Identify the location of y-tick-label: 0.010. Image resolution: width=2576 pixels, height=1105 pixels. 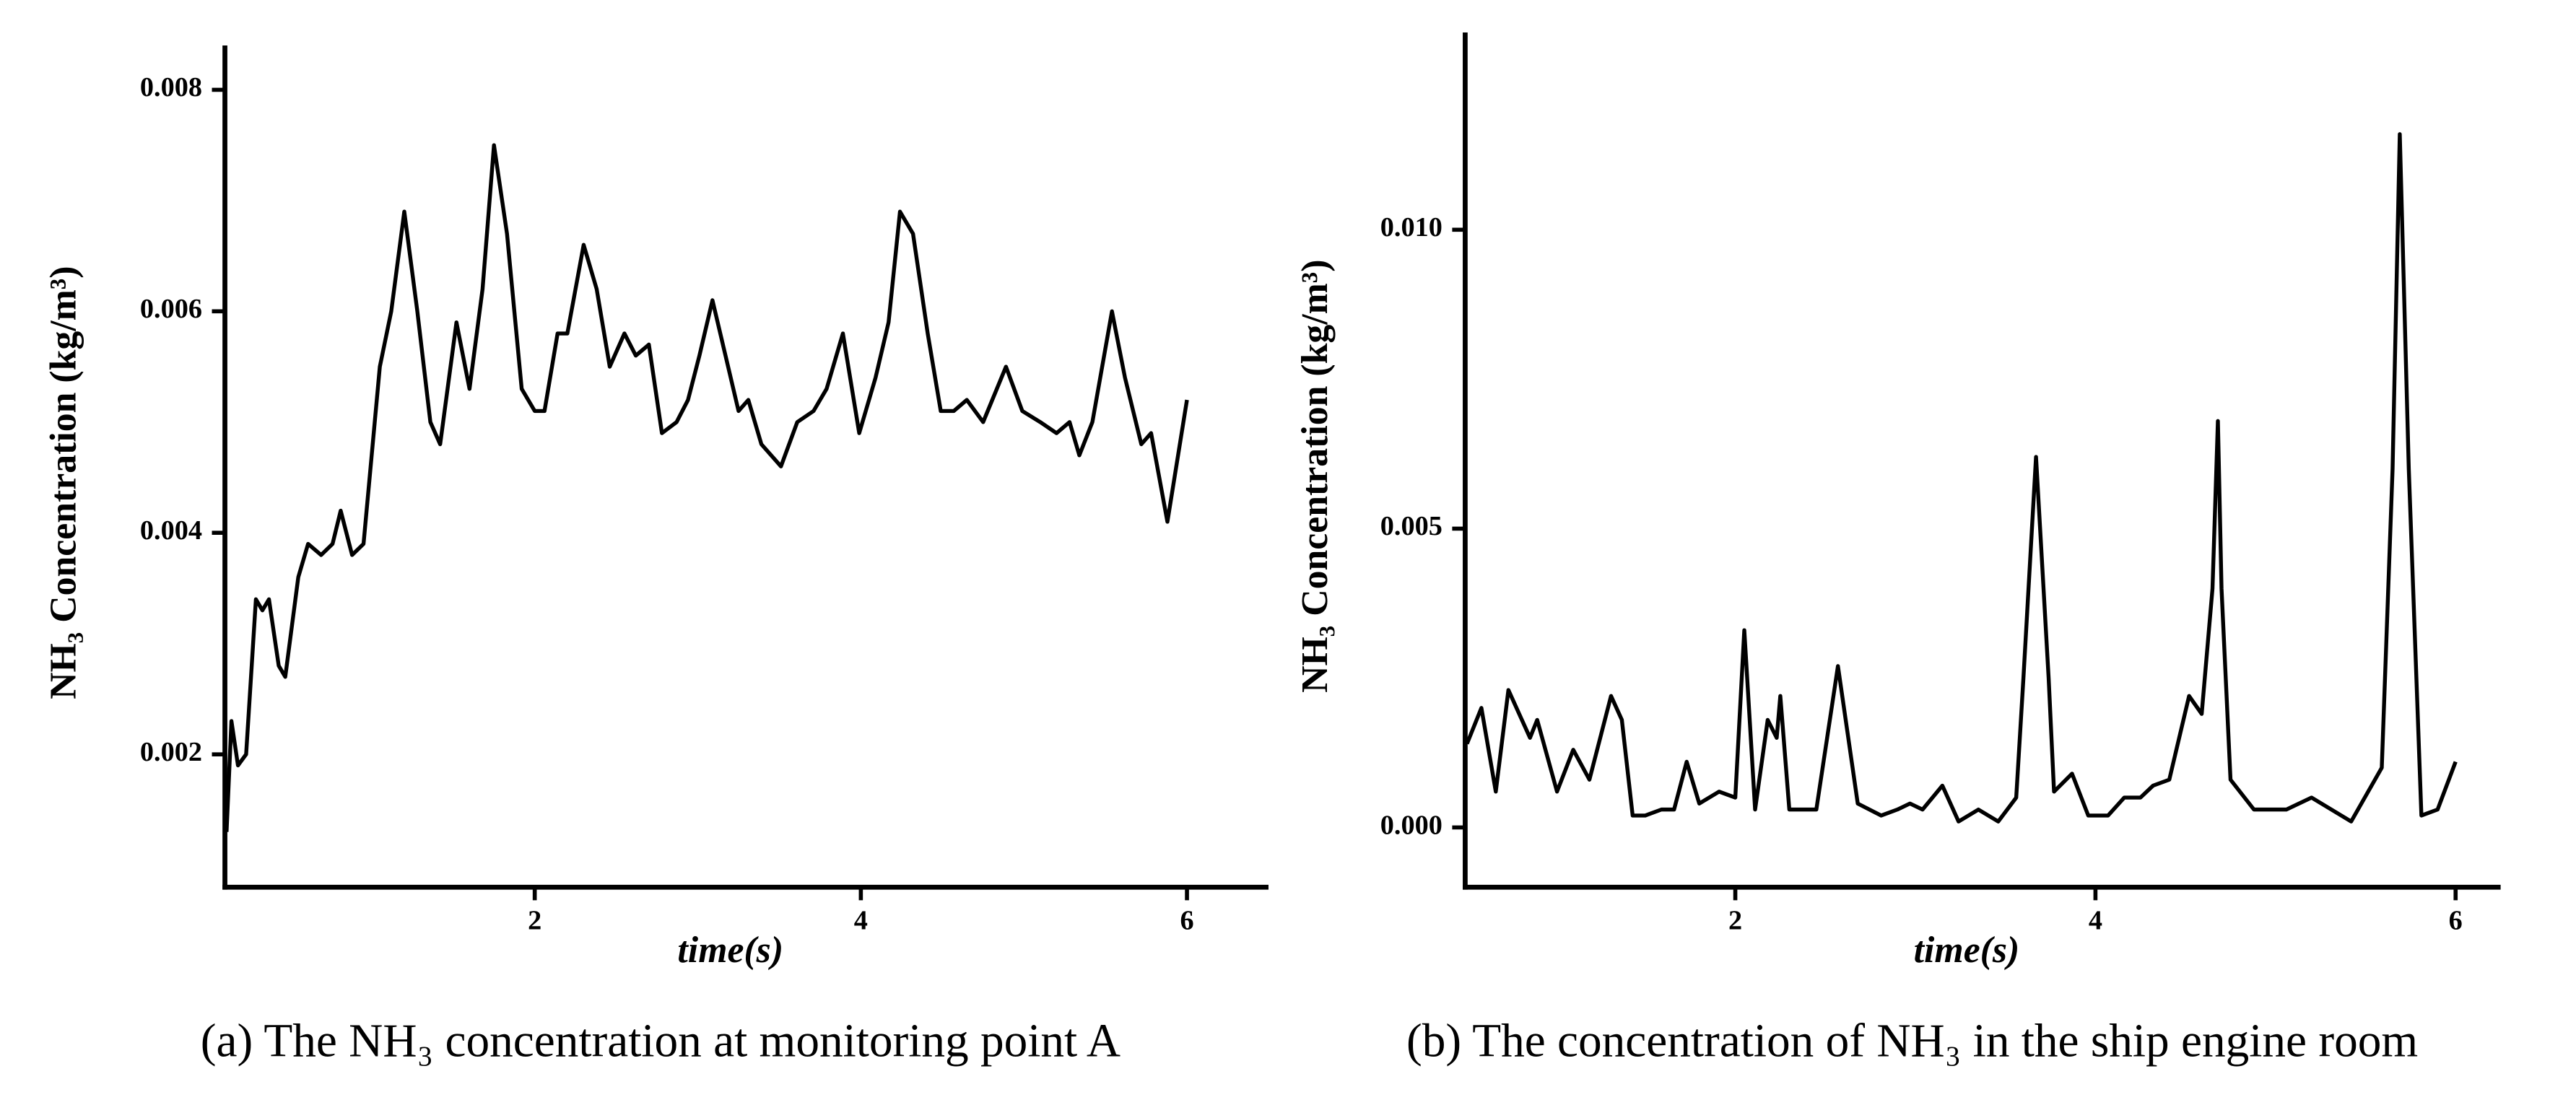
(1411, 227).